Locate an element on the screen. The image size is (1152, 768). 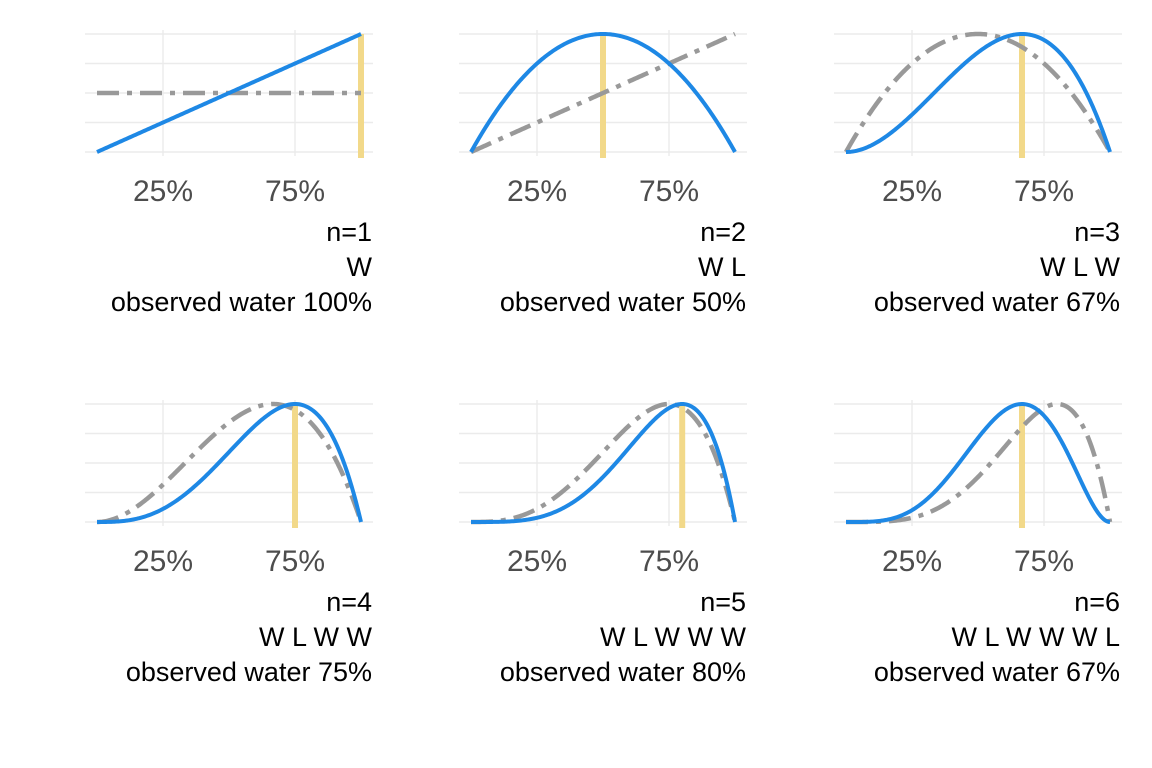
panel-sequence-label: W is located at coordinates (360, 267).